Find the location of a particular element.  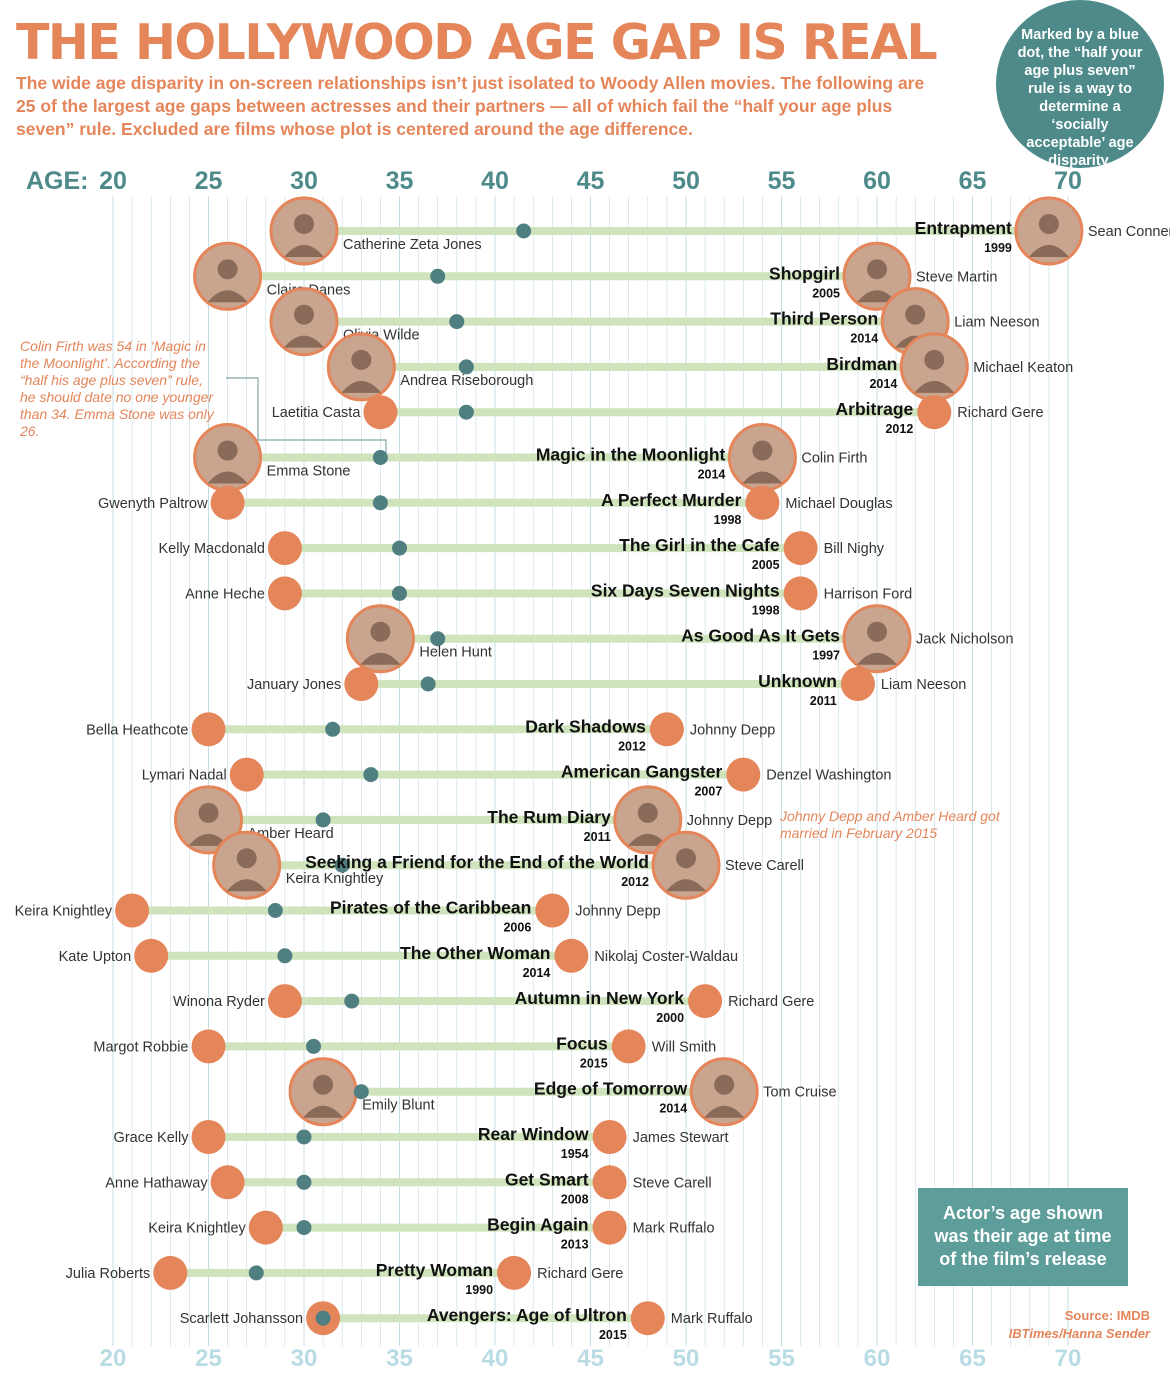

actress-name: Kelly Macdonald is located at coordinates (211, 549).